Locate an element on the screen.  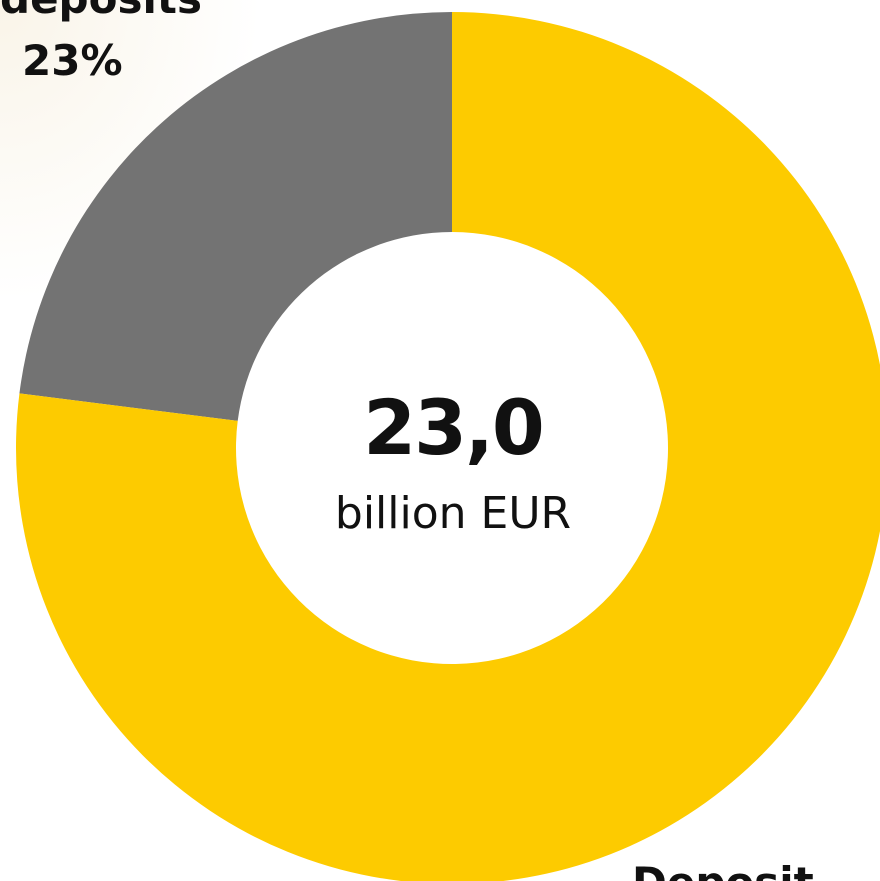
center-total-value: 23,0 is located at coordinates (454, 427).